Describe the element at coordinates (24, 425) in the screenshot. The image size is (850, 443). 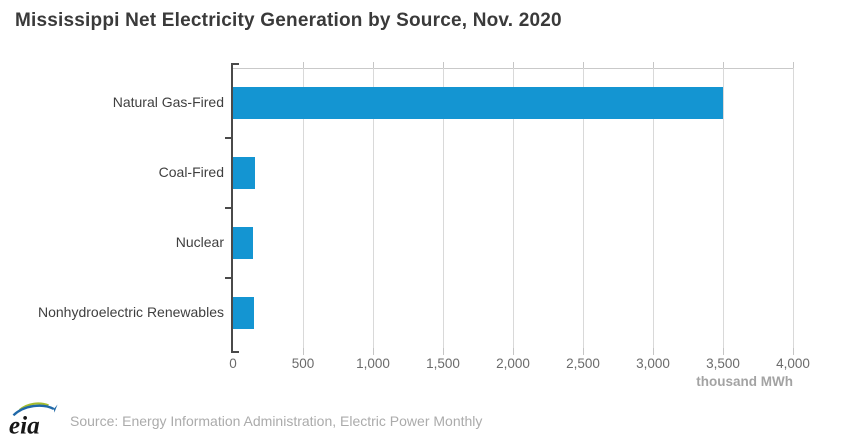
I see `eia-logo-text: eia` at that location.